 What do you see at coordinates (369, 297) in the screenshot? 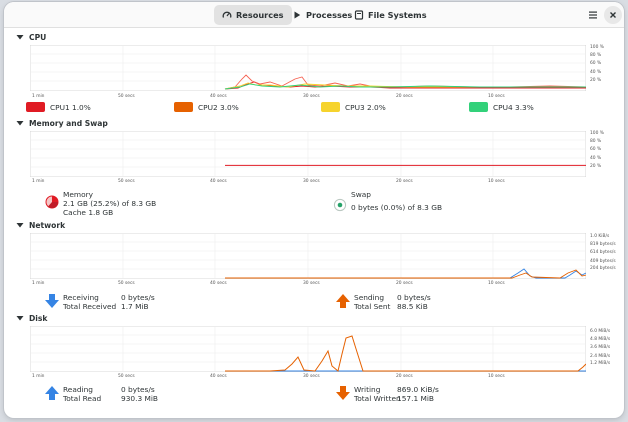
I see `sending-label: Sending` at bounding box center [369, 297].